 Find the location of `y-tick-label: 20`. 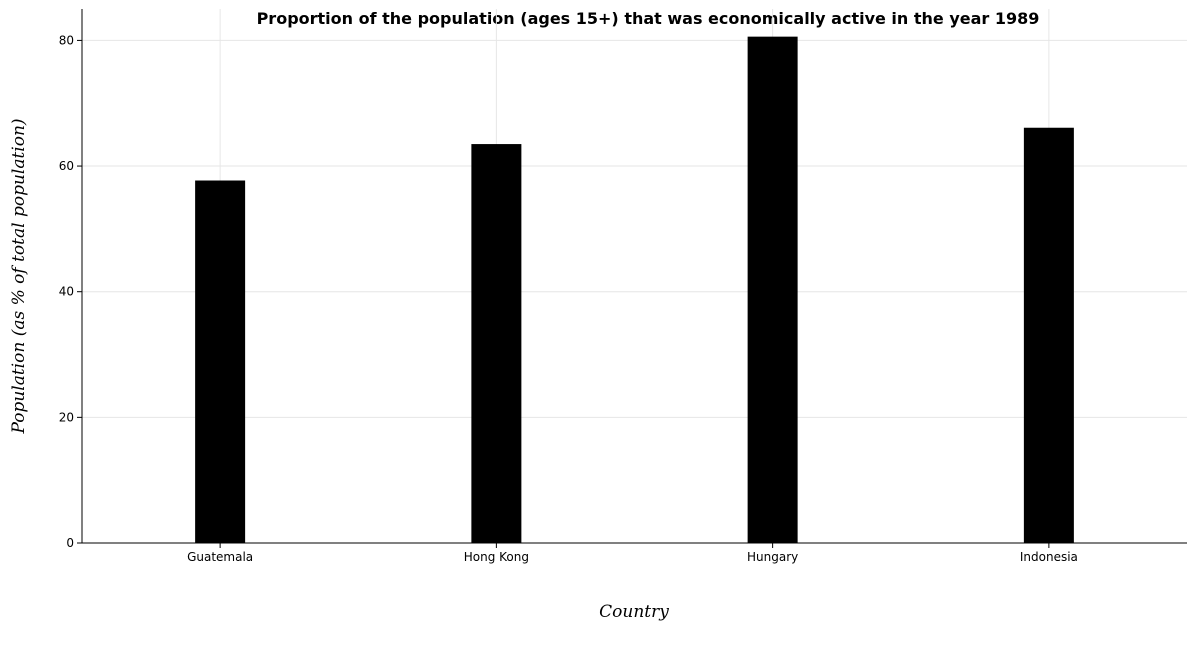

y-tick-label: 20 is located at coordinates (66, 417).